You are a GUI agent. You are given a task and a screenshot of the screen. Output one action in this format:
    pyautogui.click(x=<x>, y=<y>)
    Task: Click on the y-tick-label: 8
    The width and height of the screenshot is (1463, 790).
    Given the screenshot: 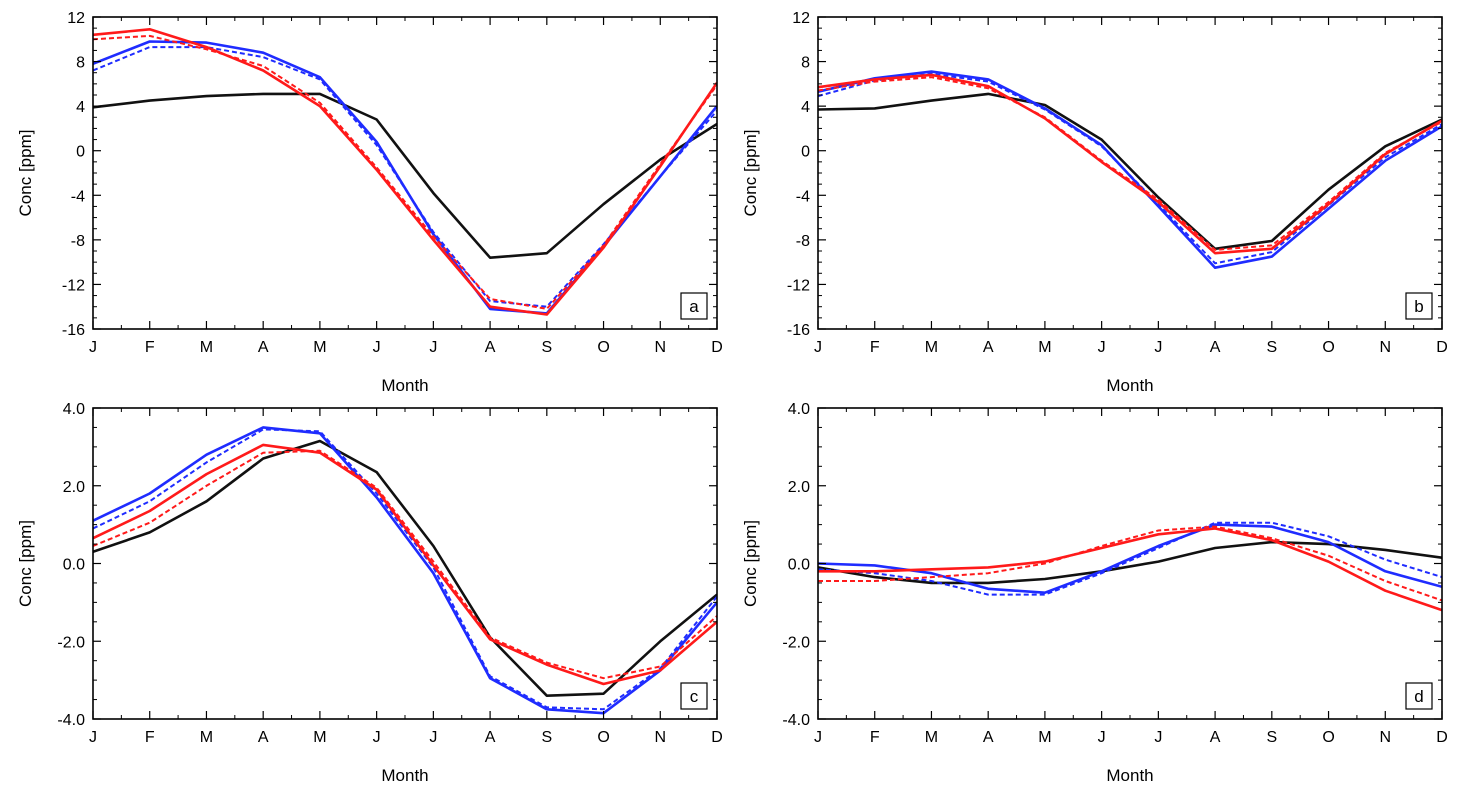 What is the action you would take?
    pyautogui.click(x=80, y=63)
    